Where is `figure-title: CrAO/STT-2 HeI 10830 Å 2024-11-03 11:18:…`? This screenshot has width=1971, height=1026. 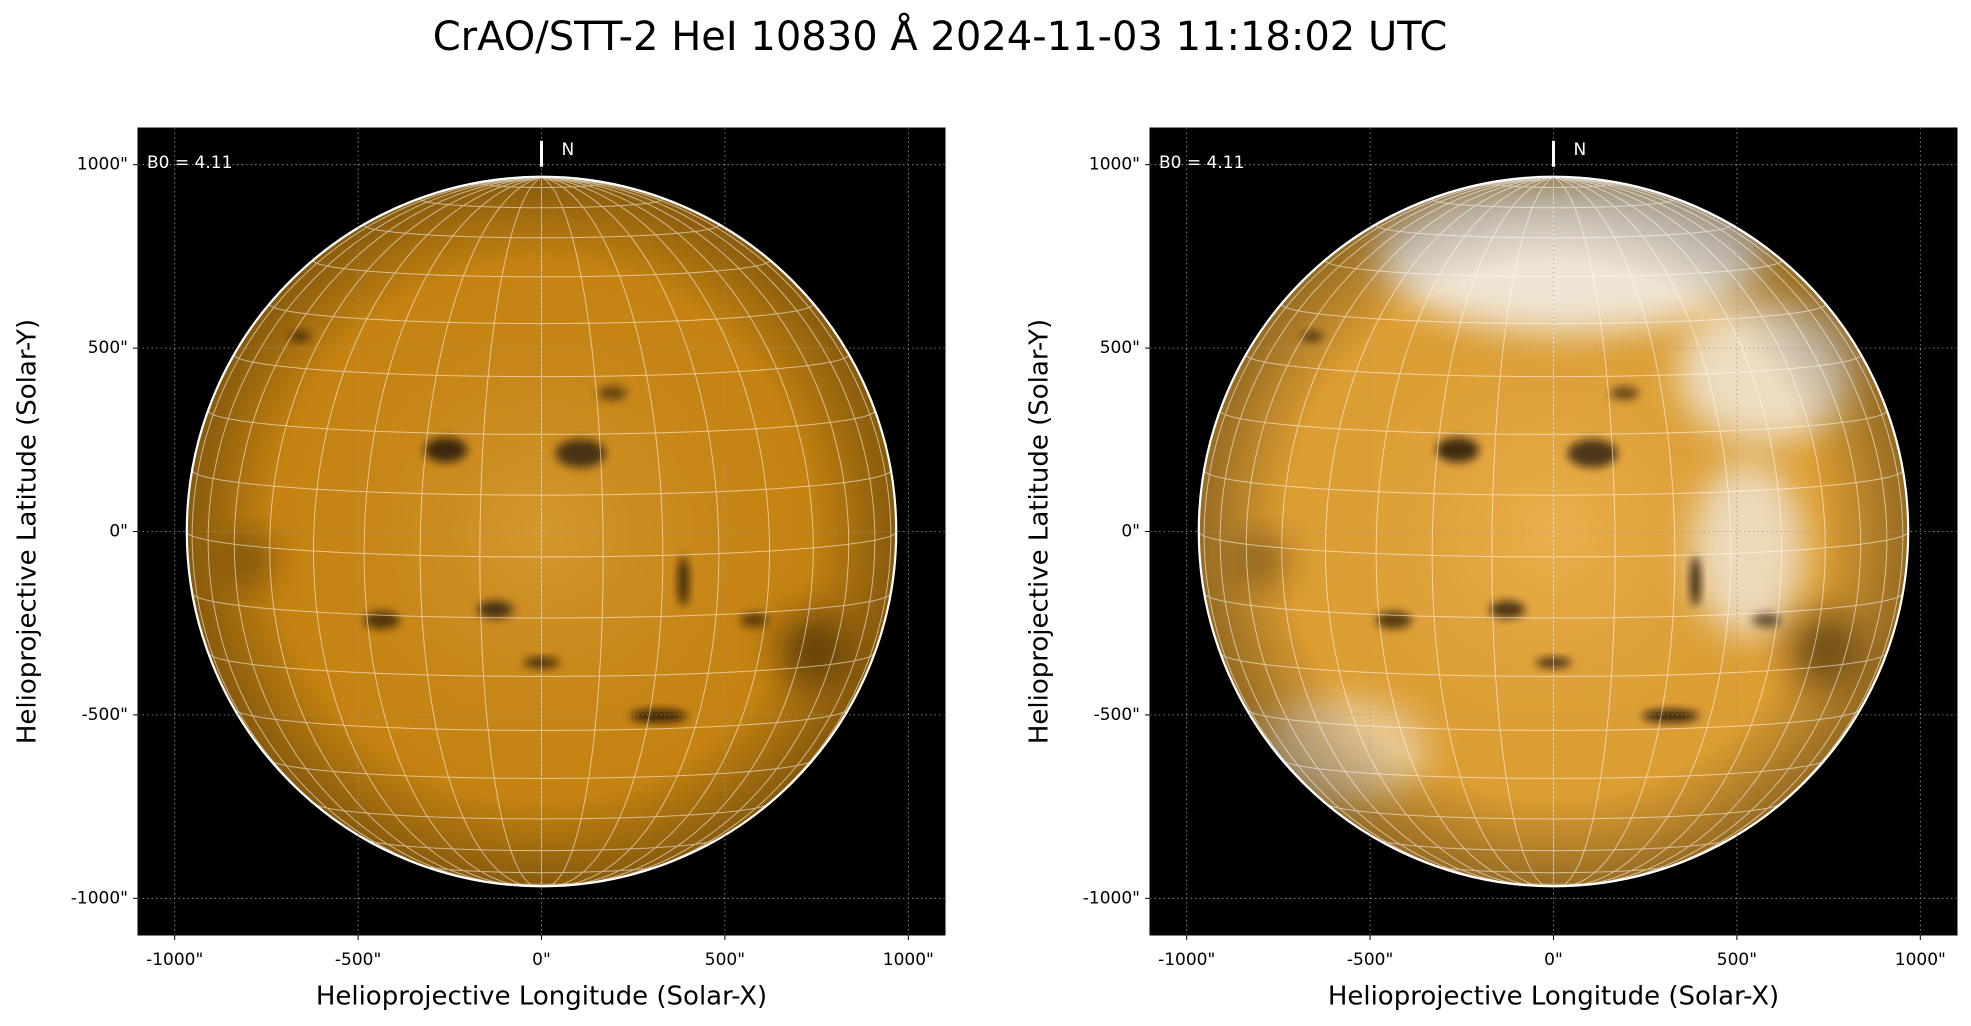
figure-title: CrAO/STT-2 HeI 10830 Å 2024-11-03 11:18:… is located at coordinates (940, 36).